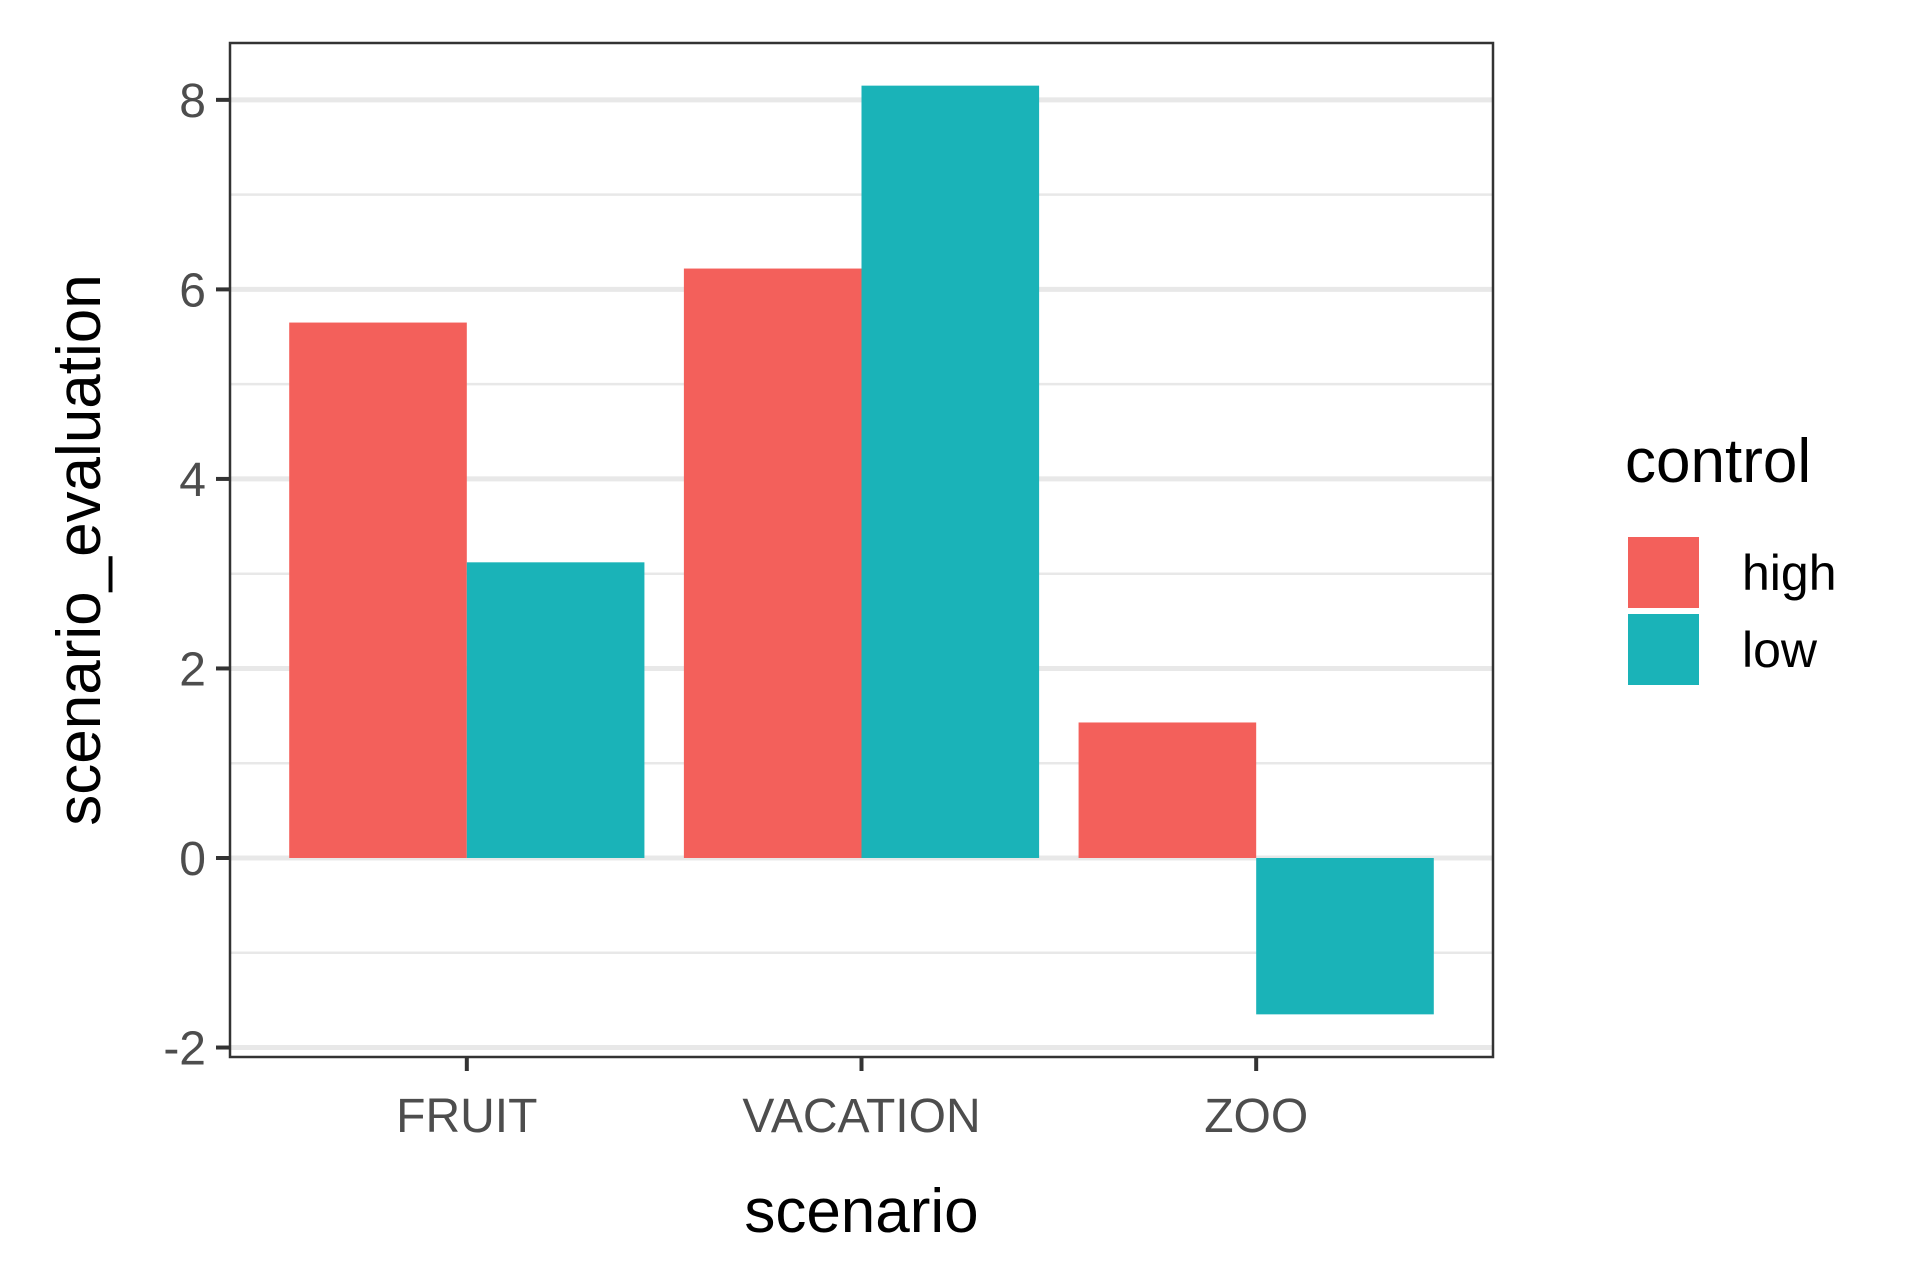  I want to click on bar-vacation-high, so click(772, 563).